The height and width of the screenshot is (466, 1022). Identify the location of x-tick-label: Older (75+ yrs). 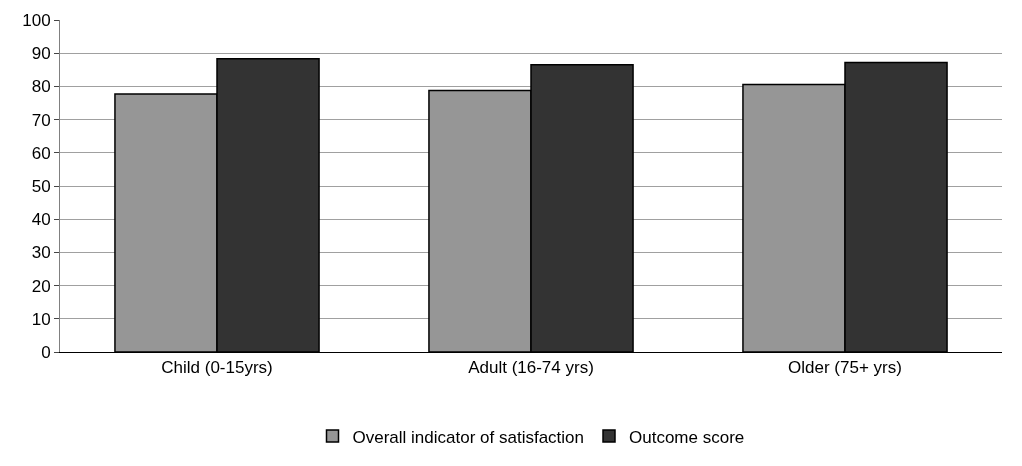
(845, 368).